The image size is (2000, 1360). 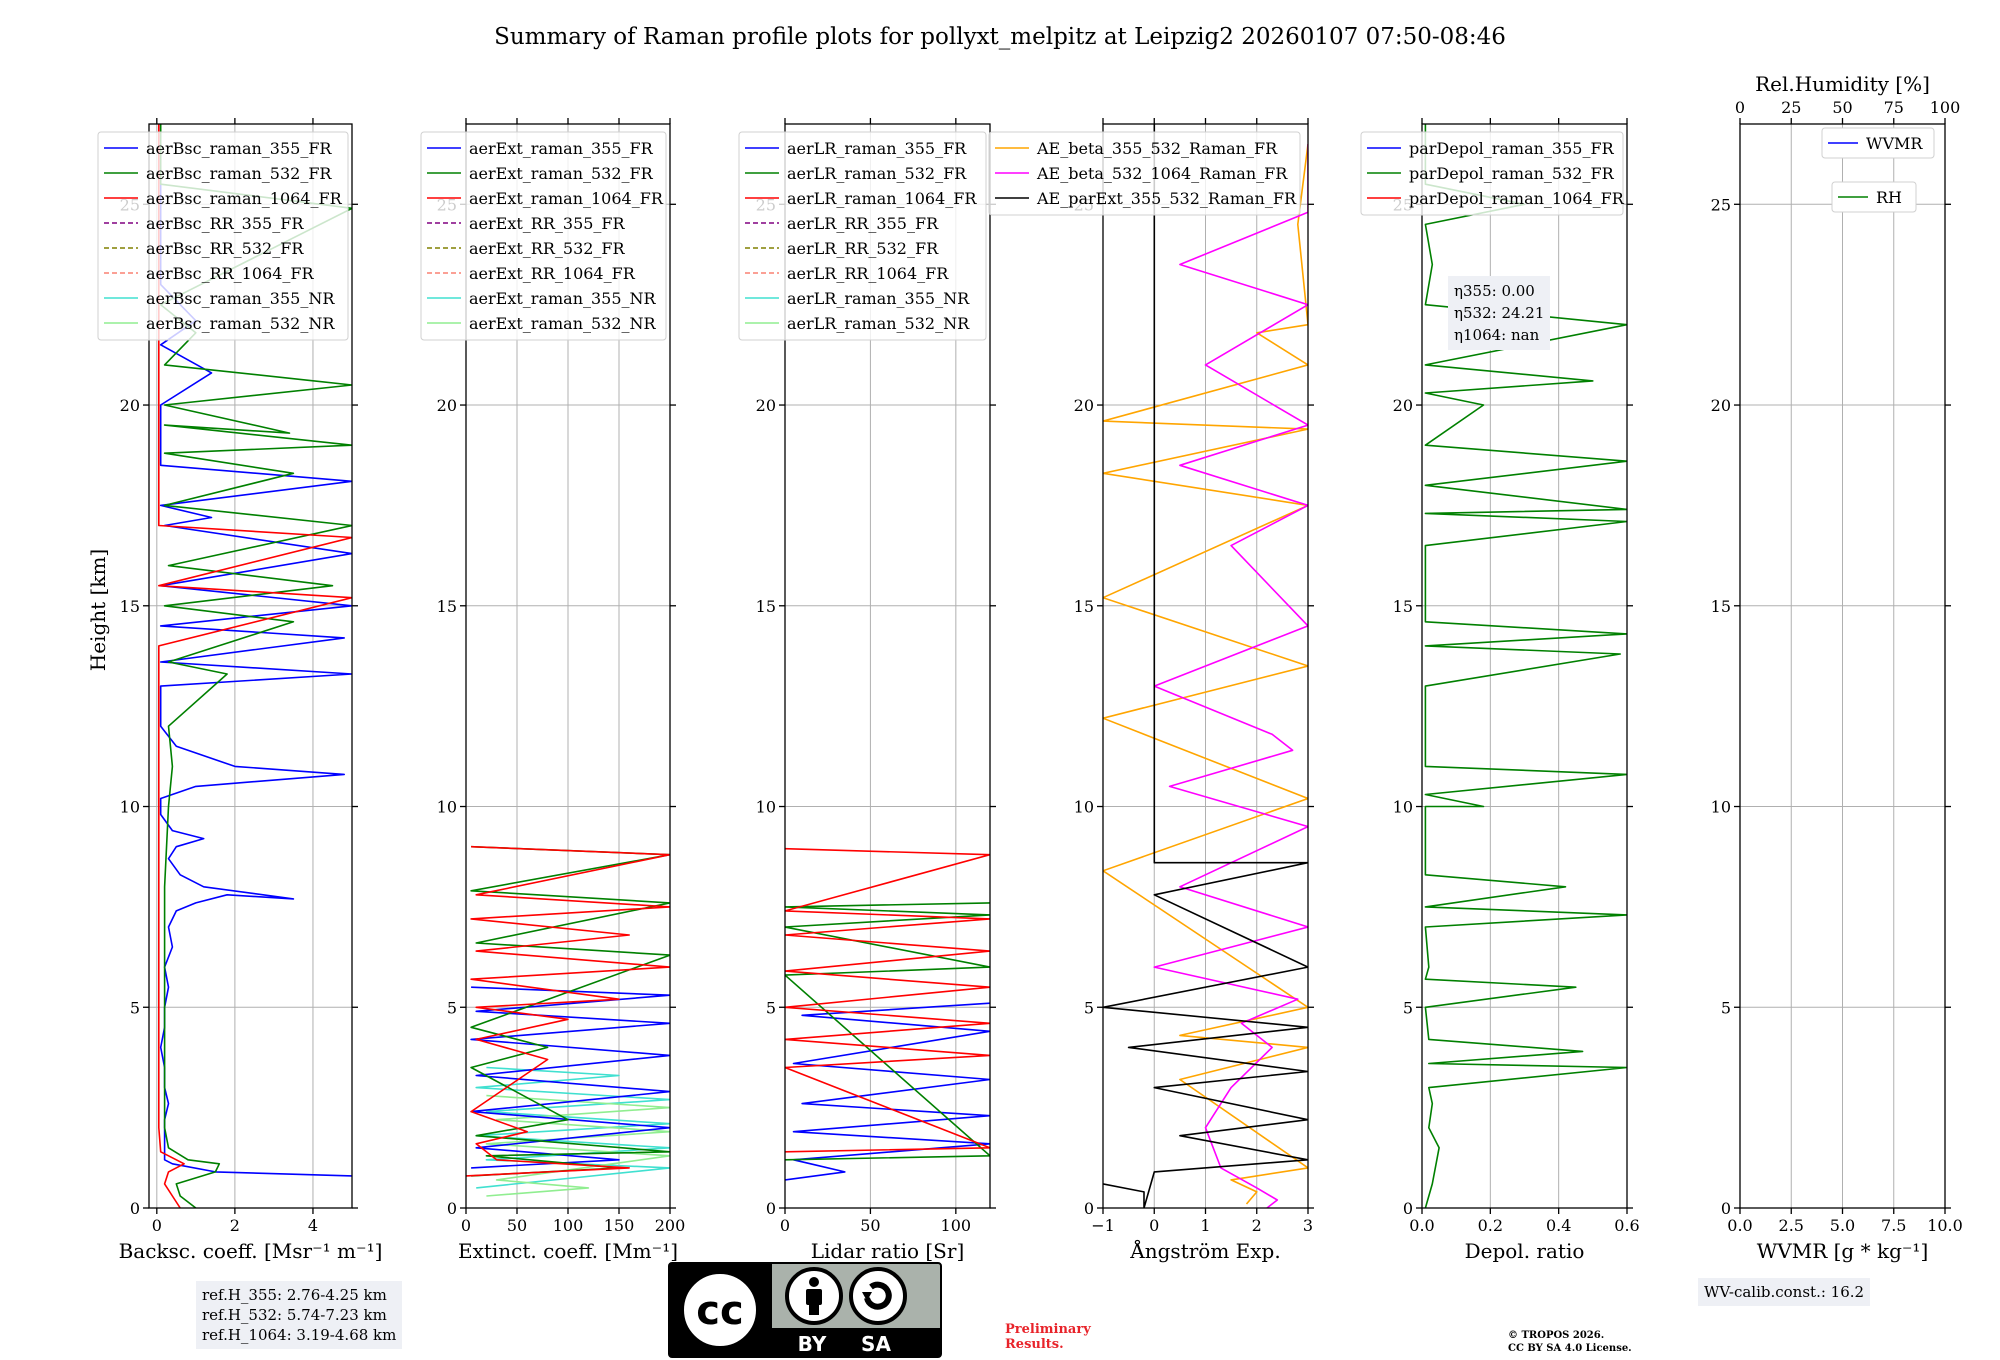 What do you see at coordinates (1162, 173) in the screenshot?
I see `legend-label: AE_beta_532_1064_Raman_FR` at bounding box center [1162, 173].